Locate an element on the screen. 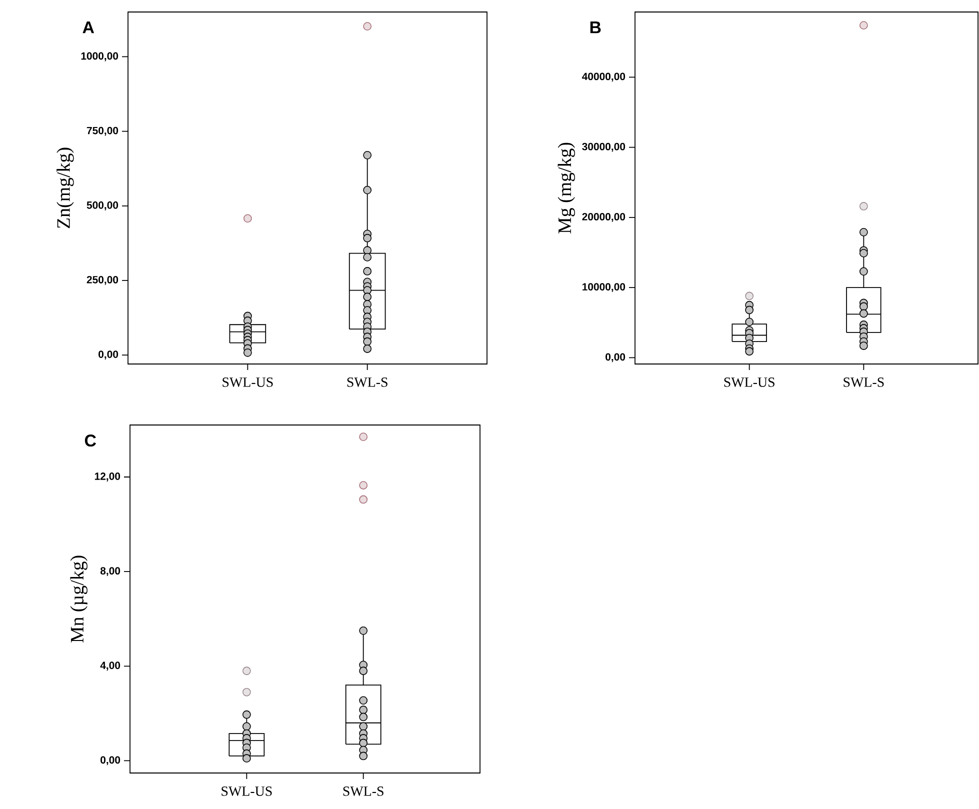 The width and height of the screenshot is (979, 809). y-tick-label: 750,00 is located at coordinates (102, 131).